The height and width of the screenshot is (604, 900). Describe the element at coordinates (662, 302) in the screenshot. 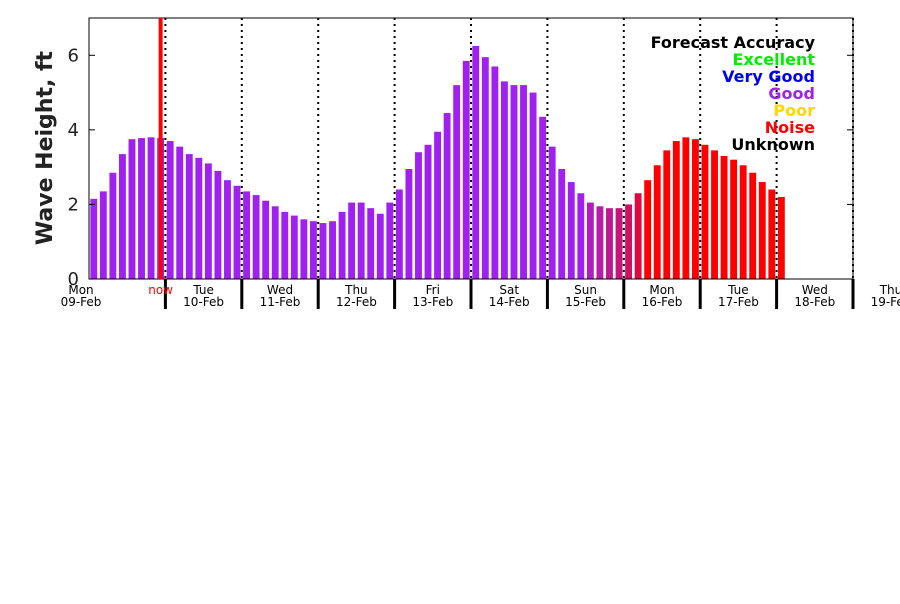

I see `x-tick-date: 16-Feb` at that location.